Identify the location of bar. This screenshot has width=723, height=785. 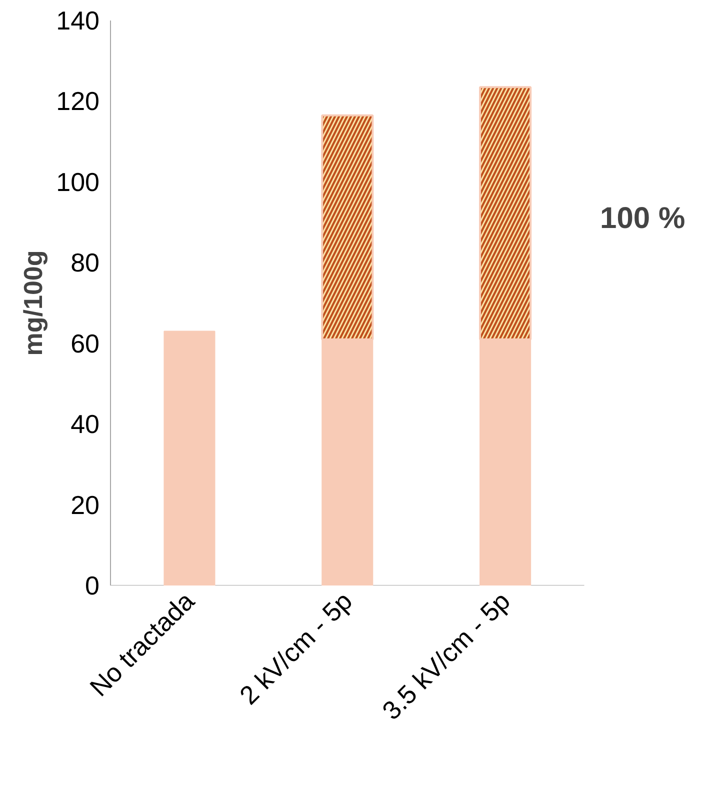
(190, 458).